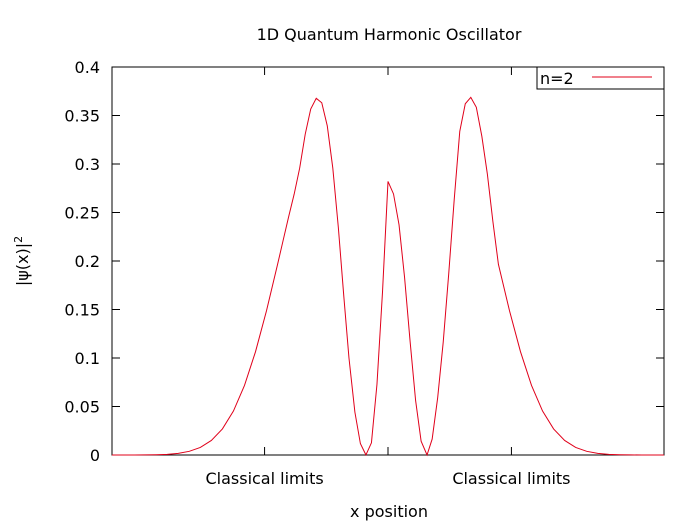 Image resolution: width=700 pixels, height=525 pixels. Describe the element at coordinates (557, 78) in the screenshot. I see `legend-label: n=2` at that location.